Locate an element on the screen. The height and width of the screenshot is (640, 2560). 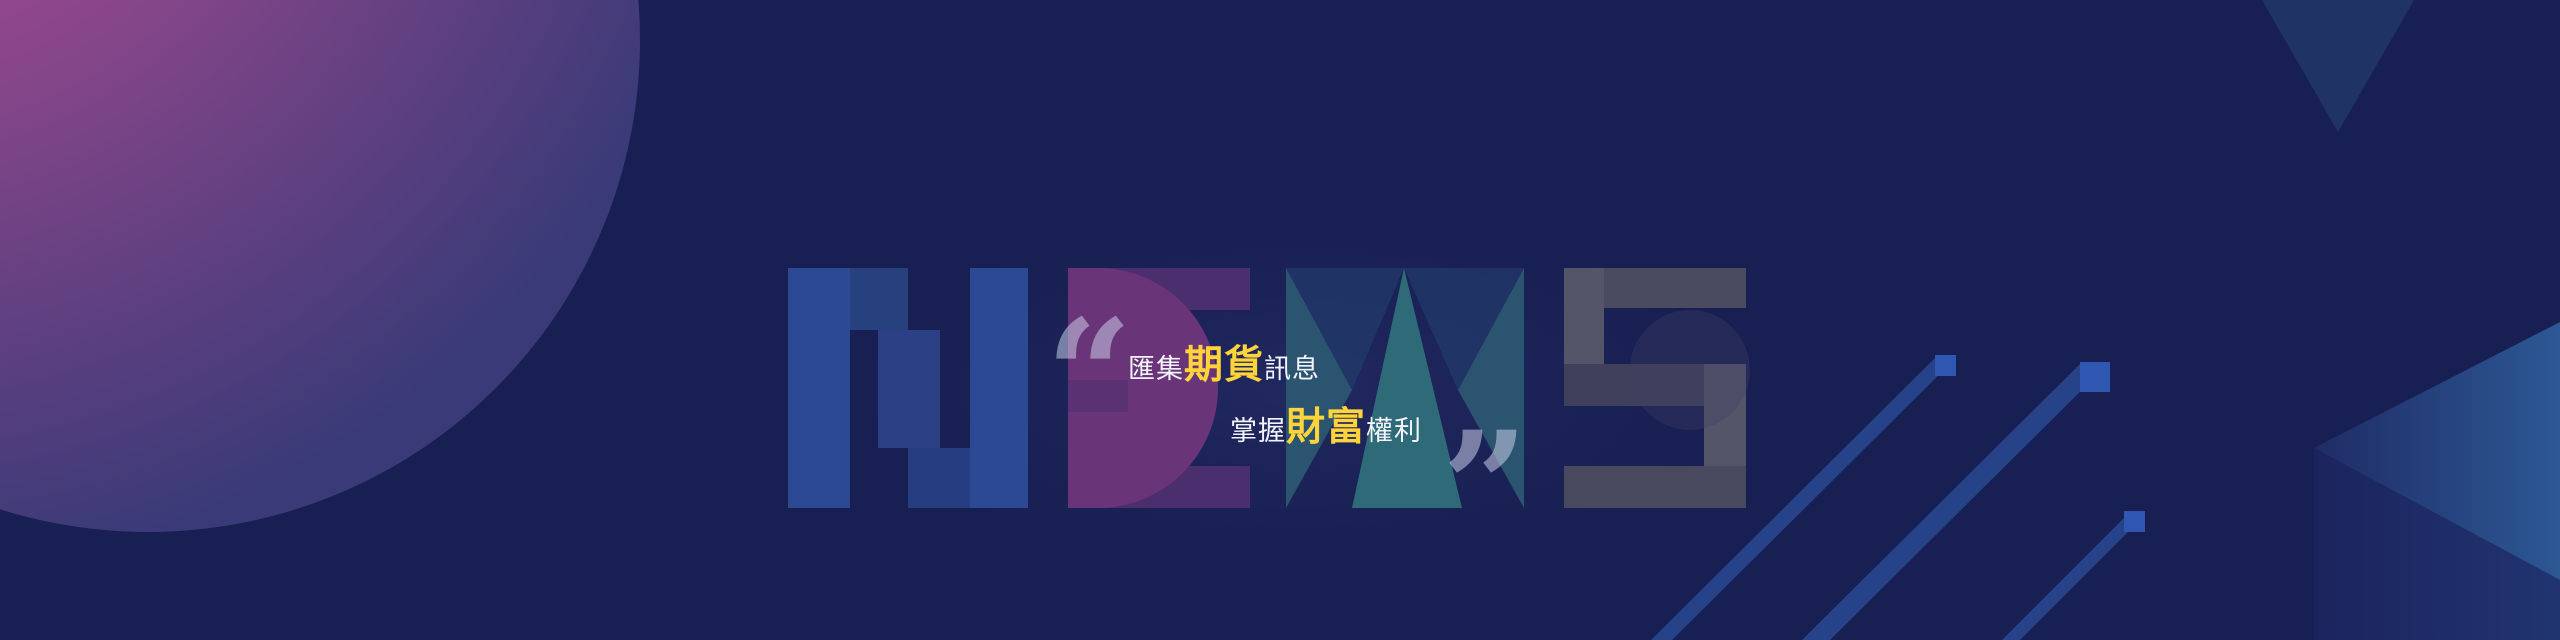
slogan-line-1-pre: 匯集 is located at coordinates (1156, 369).